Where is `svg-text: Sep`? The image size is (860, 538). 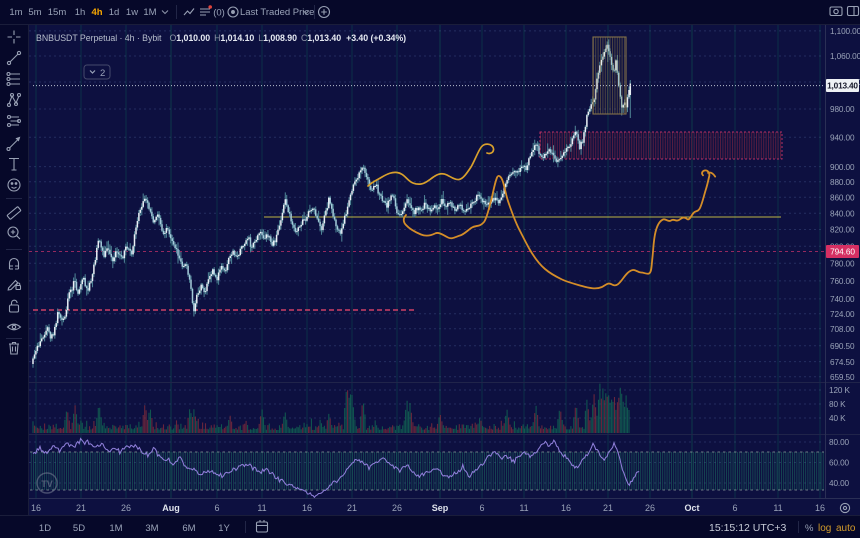 svg-text: Sep is located at coordinates (440, 508).